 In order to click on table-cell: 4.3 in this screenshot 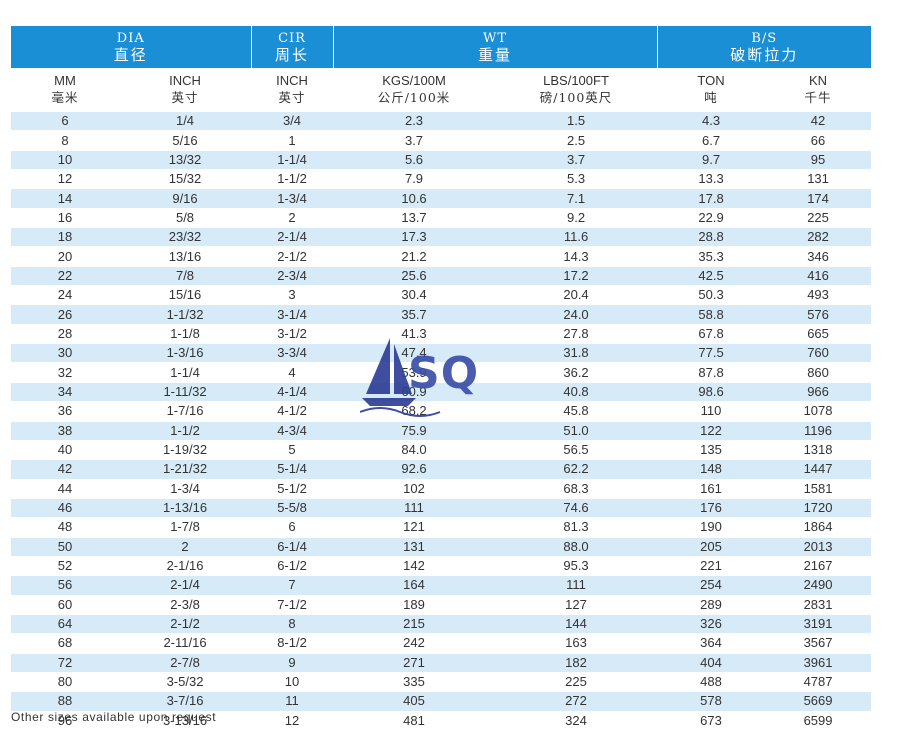, I will do `click(711, 122)`.